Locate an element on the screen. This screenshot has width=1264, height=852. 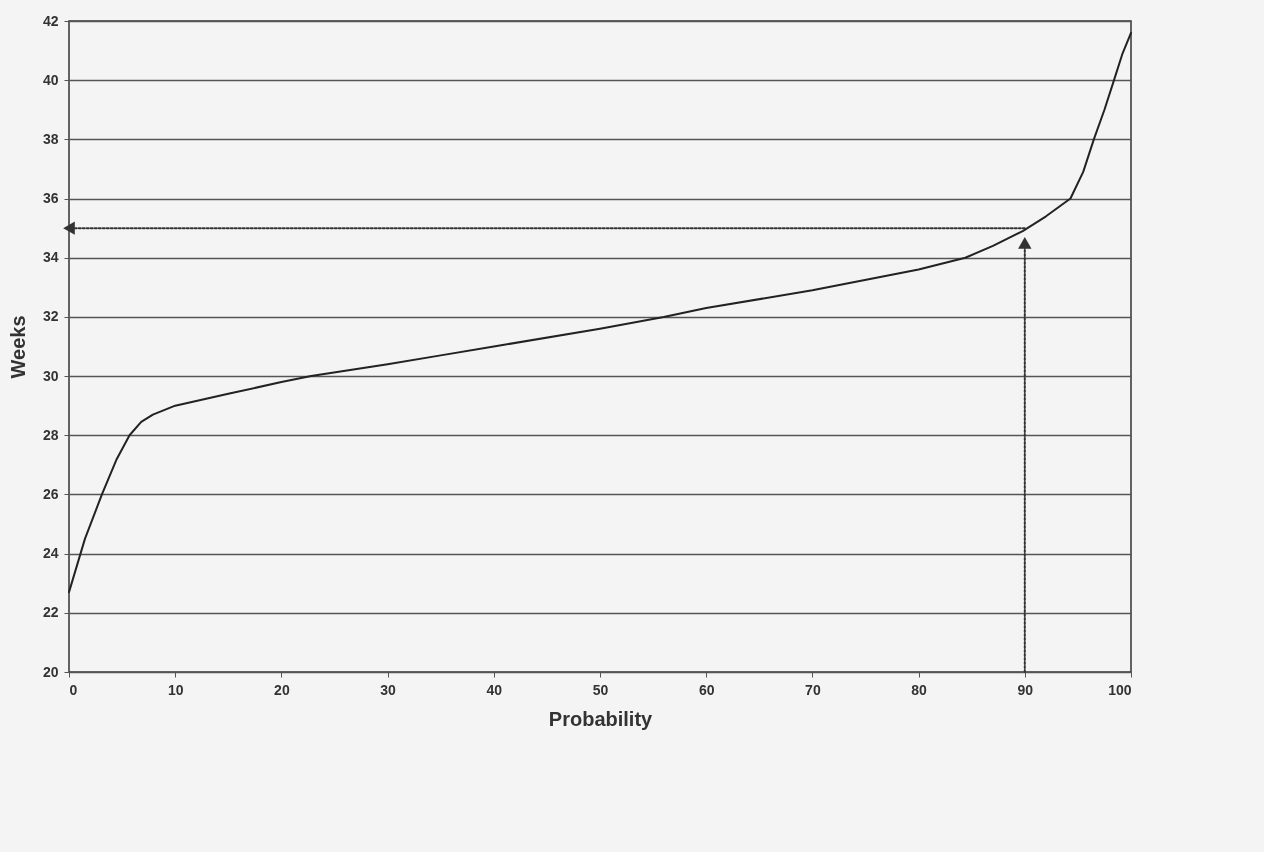
x-tick-label: 30 is located at coordinates (388, 689).